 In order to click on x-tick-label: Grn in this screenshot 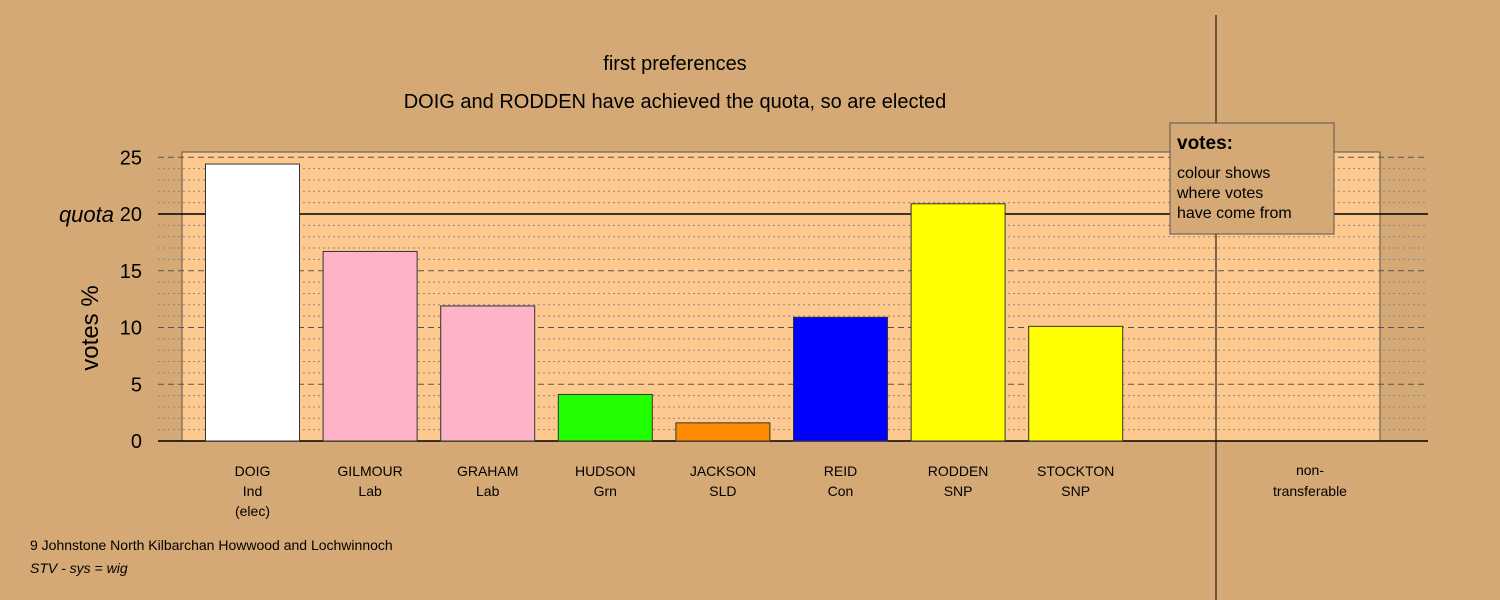, I will do `click(605, 491)`.